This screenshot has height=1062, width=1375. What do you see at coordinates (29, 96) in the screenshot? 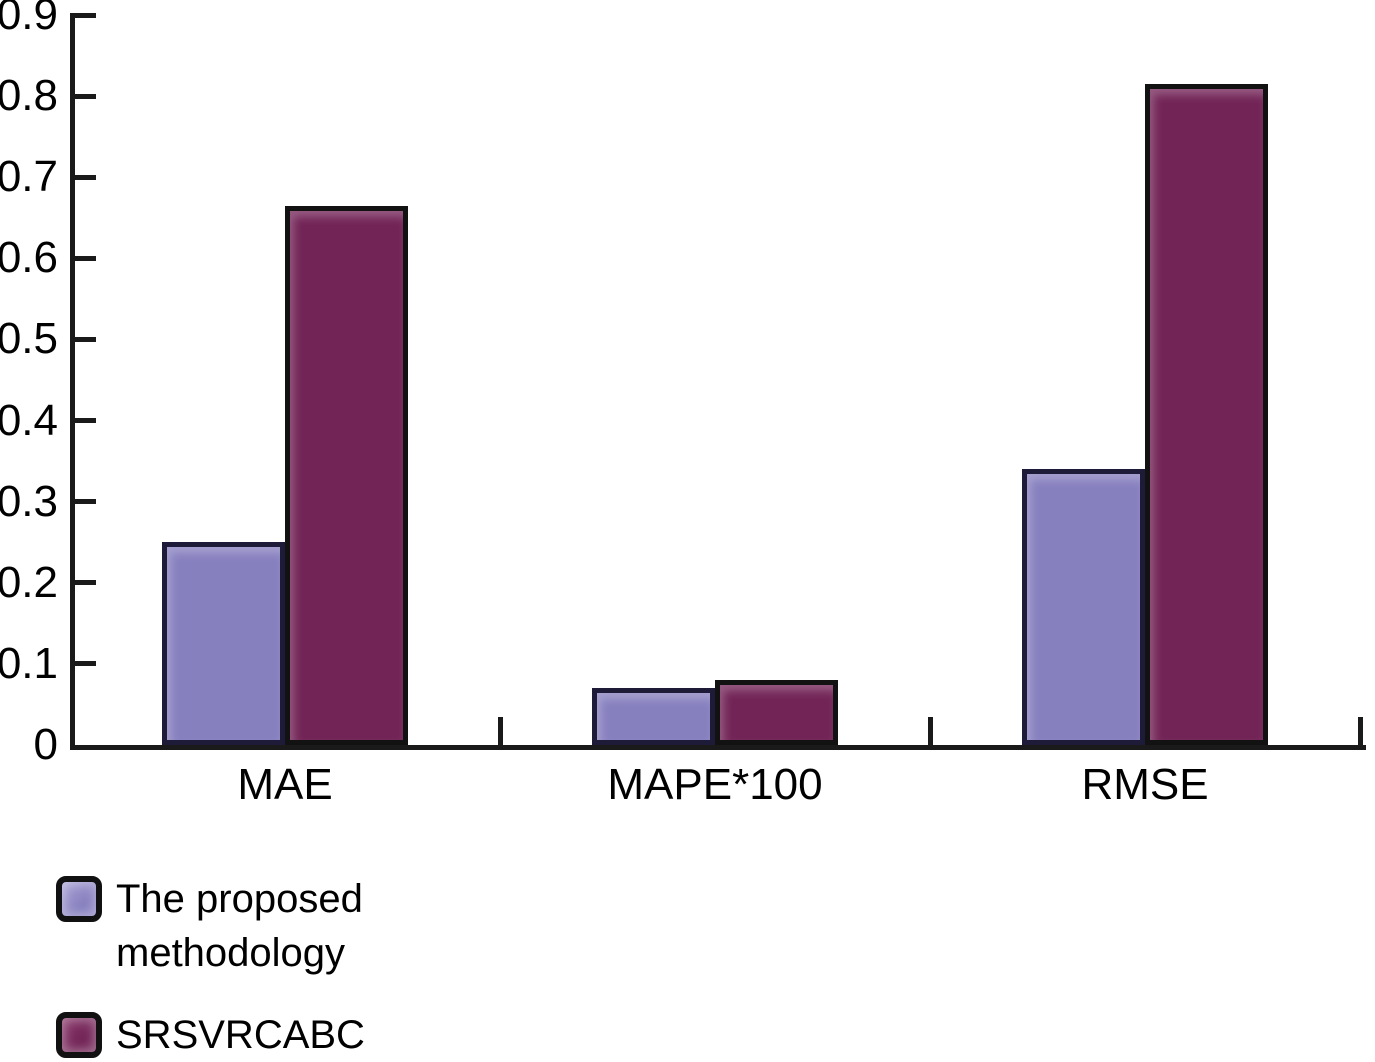
I see `y-tick-label: 0.8` at bounding box center [29, 96].